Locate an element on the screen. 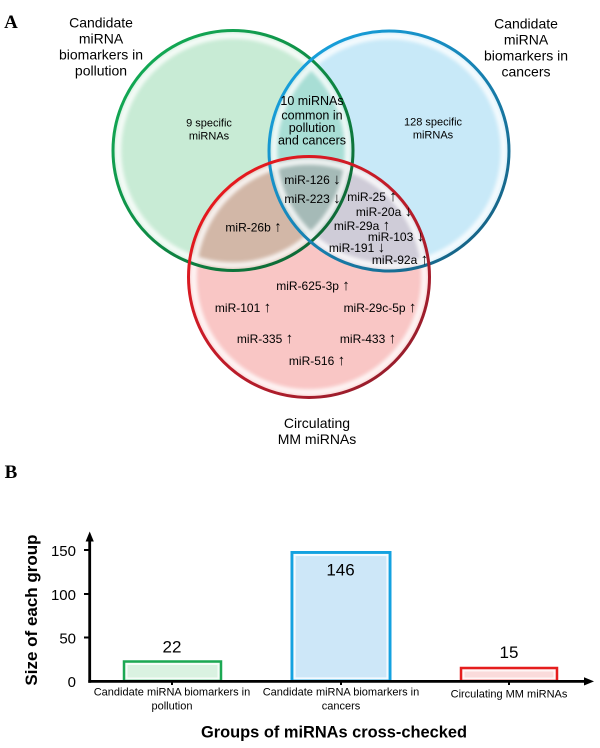 This screenshot has width=600, height=748. svg-text: miR-92a ↑ is located at coordinates (400, 259).